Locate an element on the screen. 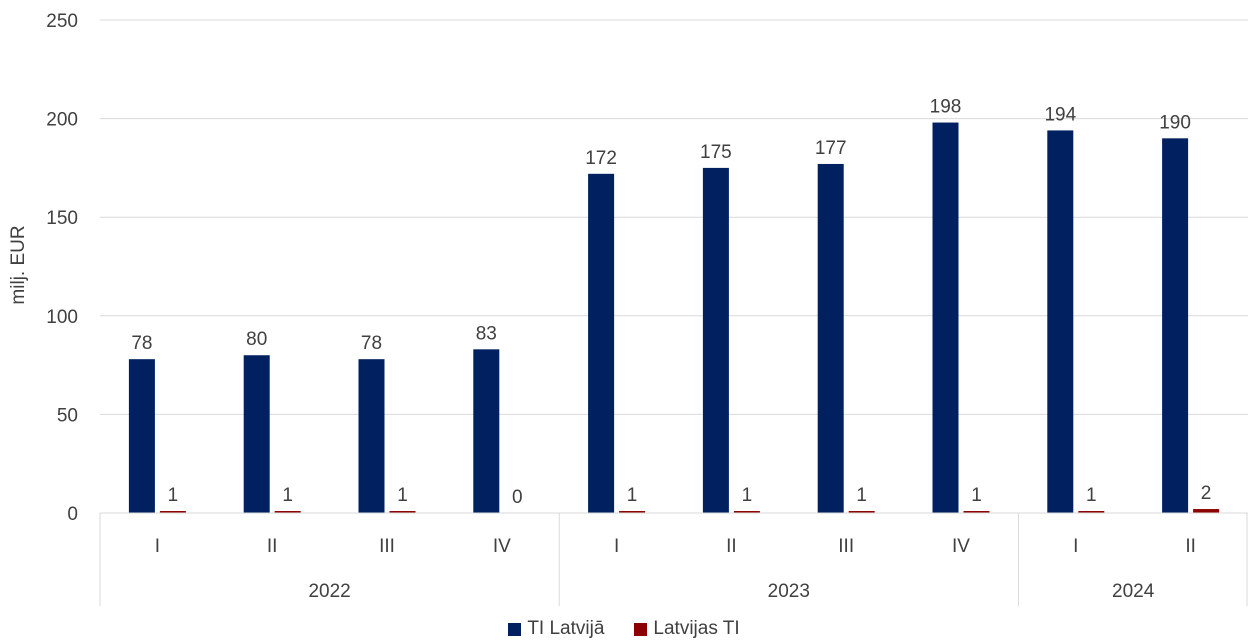 The height and width of the screenshot is (641, 1248). data-label: 198 is located at coordinates (946, 107).